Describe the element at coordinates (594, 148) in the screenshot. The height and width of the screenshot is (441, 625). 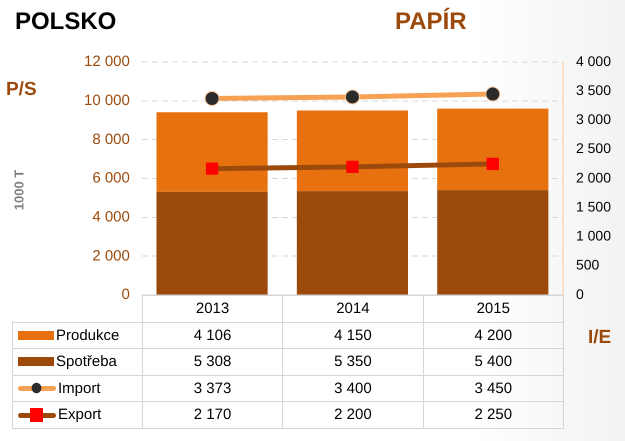
I see `y2-tick-label: 2 500` at that location.